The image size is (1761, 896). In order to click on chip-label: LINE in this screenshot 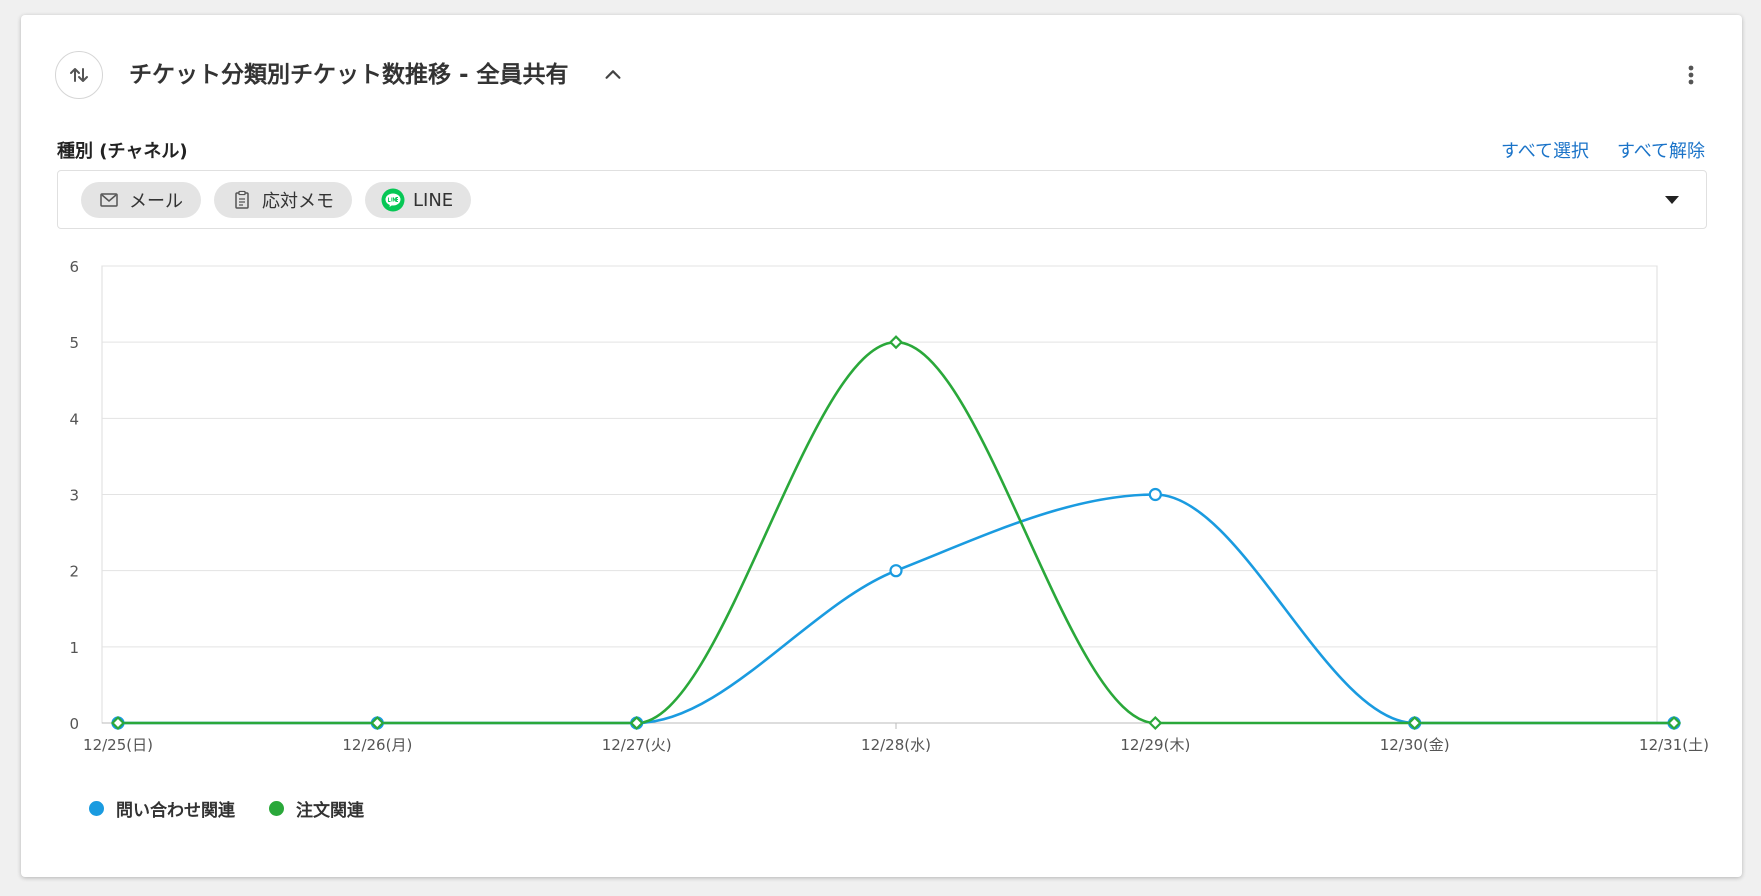, I will do `click(433, 200)`.